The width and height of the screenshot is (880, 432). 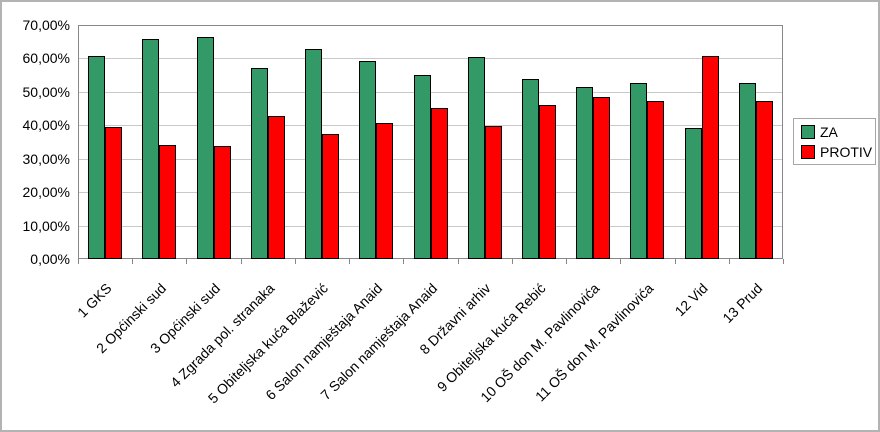 What do you see at coordinates (46, 225) in the screenshot?
I see `y-axis-label-10: 10,00%` at bounding box center [46, 225].